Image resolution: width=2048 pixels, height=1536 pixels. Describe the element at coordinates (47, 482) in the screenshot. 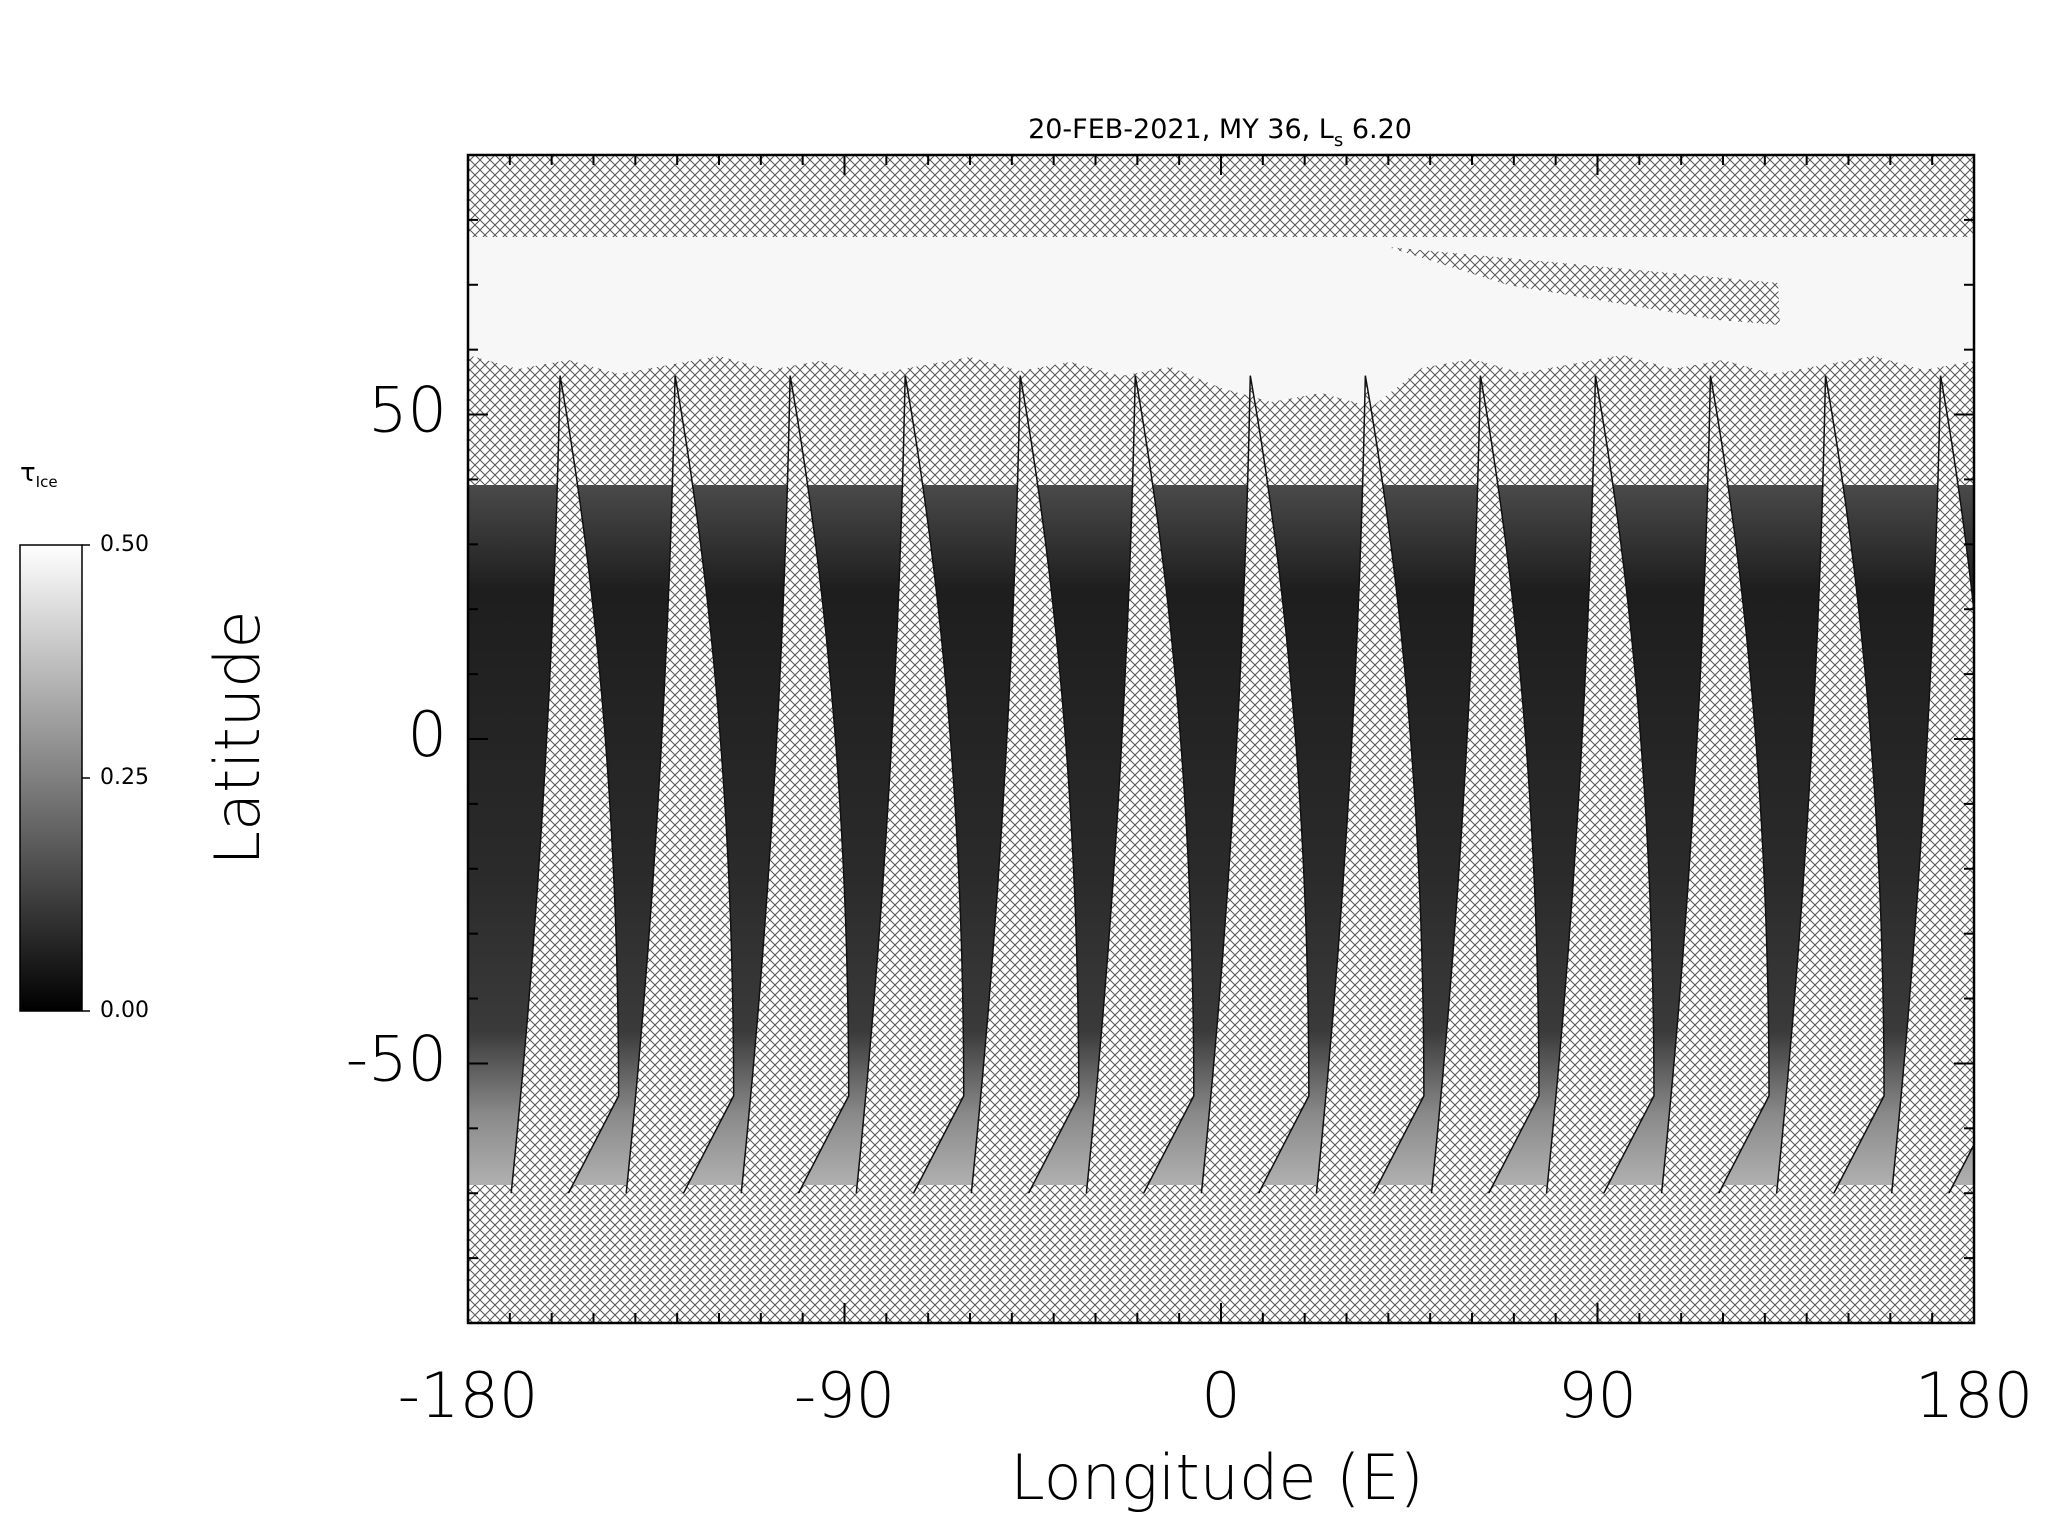

I see `colorbar-subscript: Ice` at that location.